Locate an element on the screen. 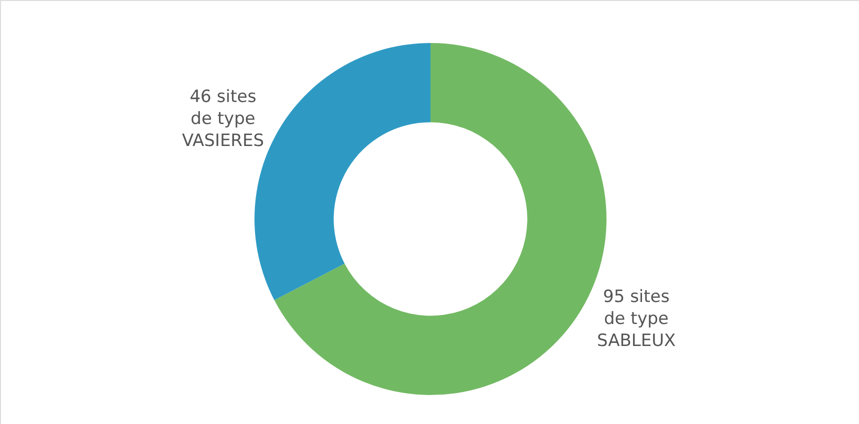  slice-label: SABLEUX is located at coordinates (636, 341).